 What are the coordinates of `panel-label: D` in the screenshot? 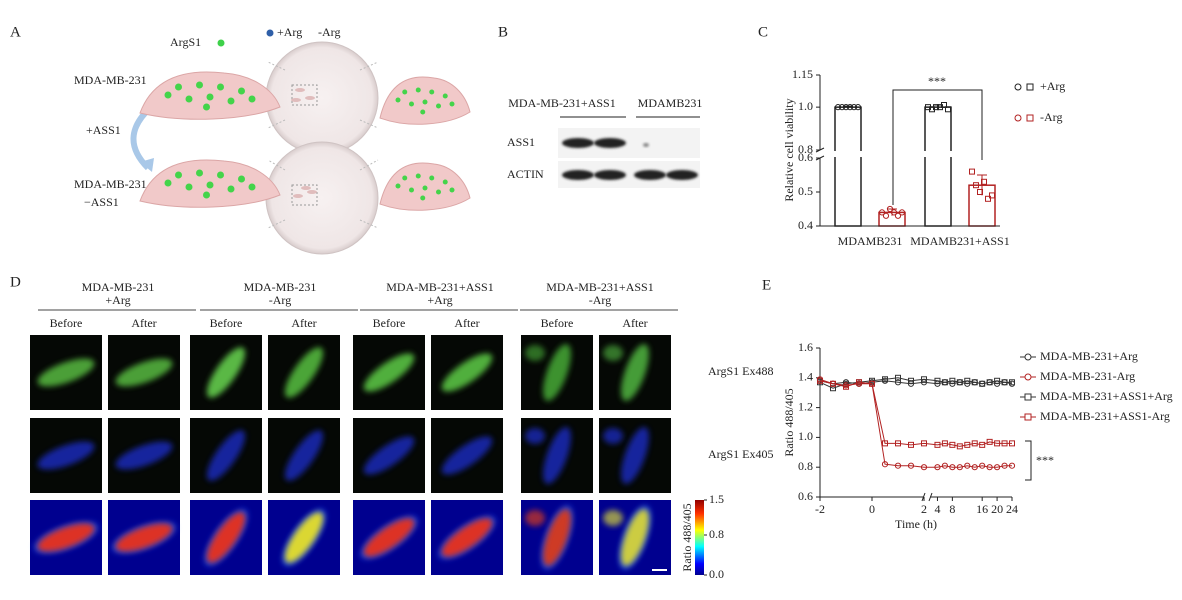 It's located at (15, 282).